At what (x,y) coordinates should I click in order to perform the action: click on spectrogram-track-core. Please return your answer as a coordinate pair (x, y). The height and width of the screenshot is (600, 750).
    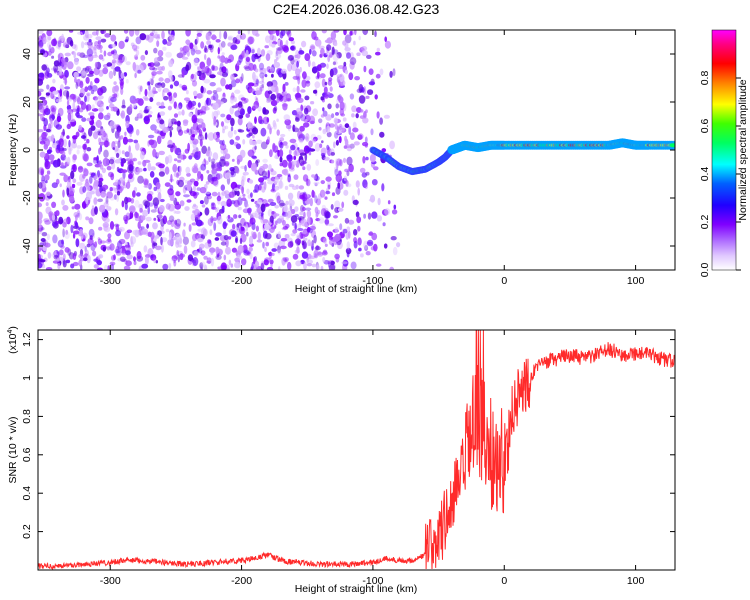
    Looking at the image, I should click on (672, 145).